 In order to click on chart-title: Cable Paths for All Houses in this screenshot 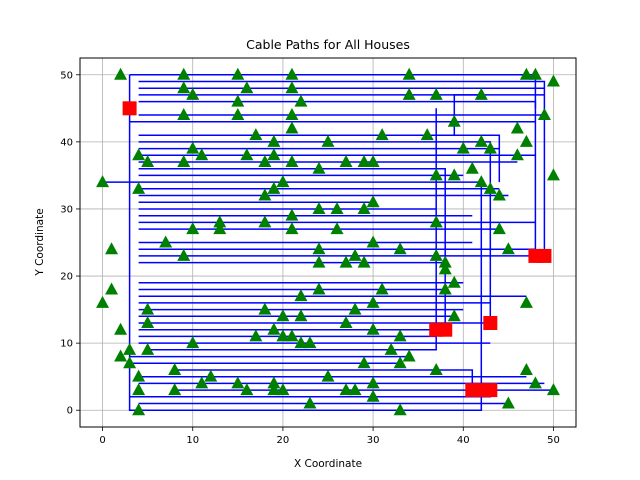, I will do `click(328, 44)`.